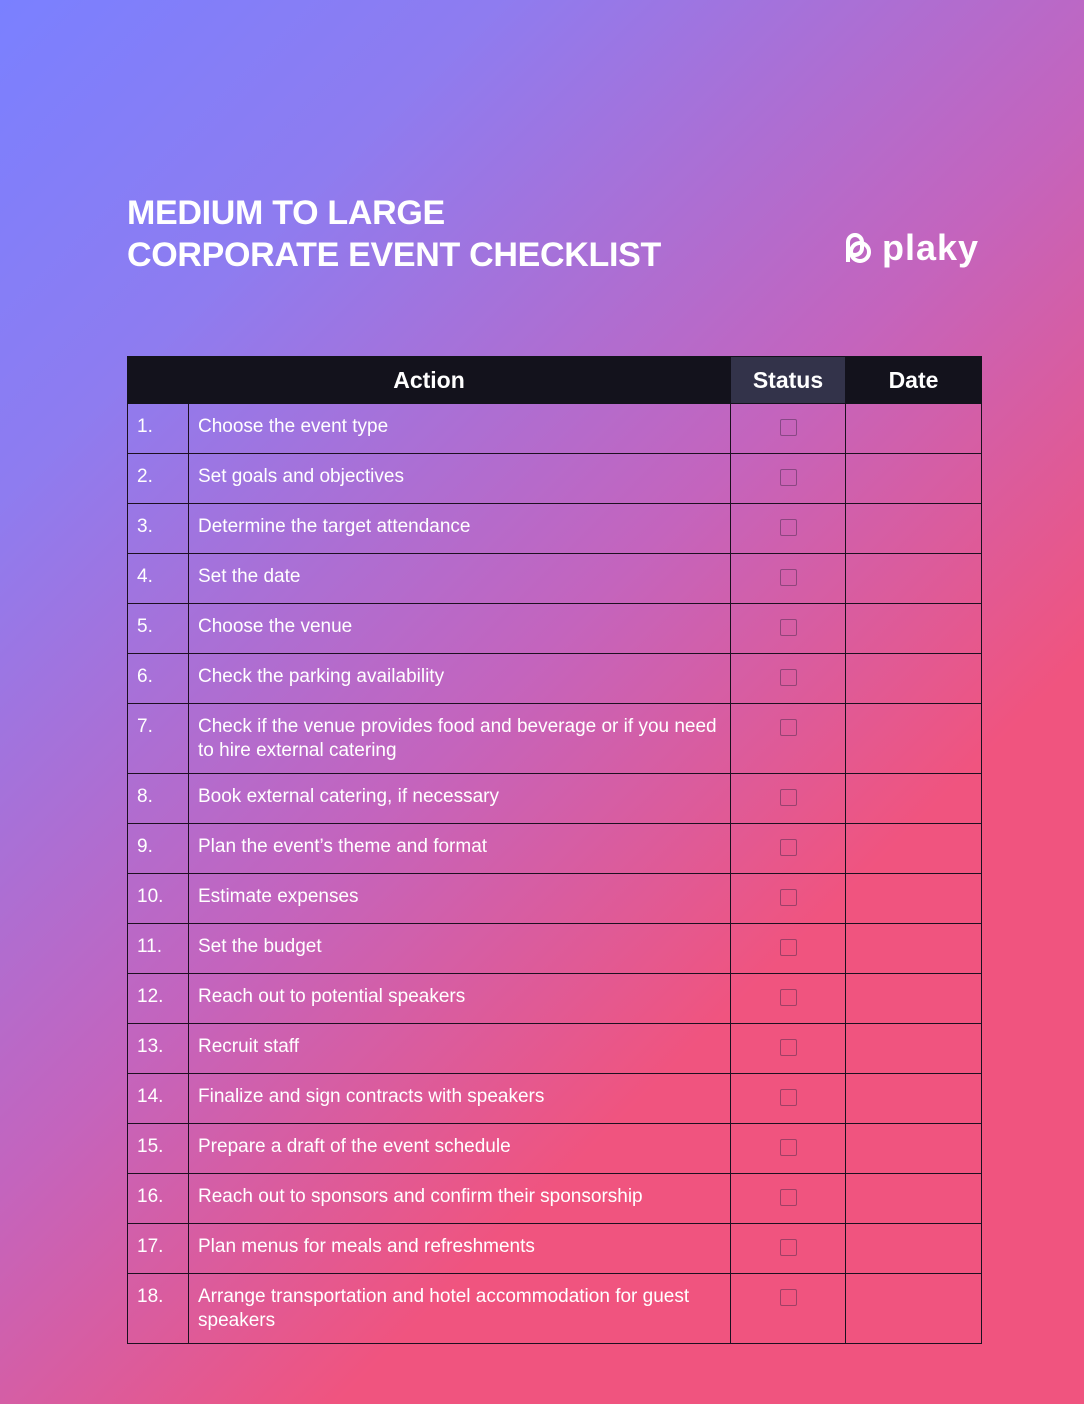  I want to click on table-row: 17. Plan menus for meals and refreshments, so click(554, 1248).